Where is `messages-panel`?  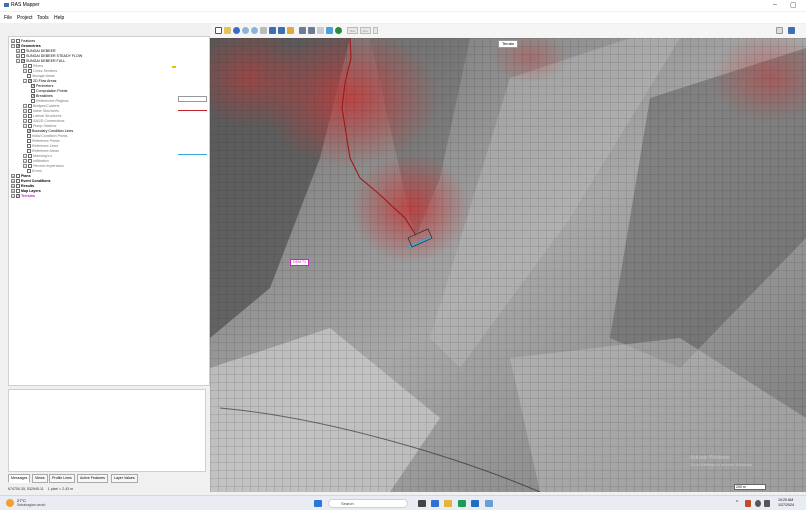 messages-panel is located at coordinates (107, 430).